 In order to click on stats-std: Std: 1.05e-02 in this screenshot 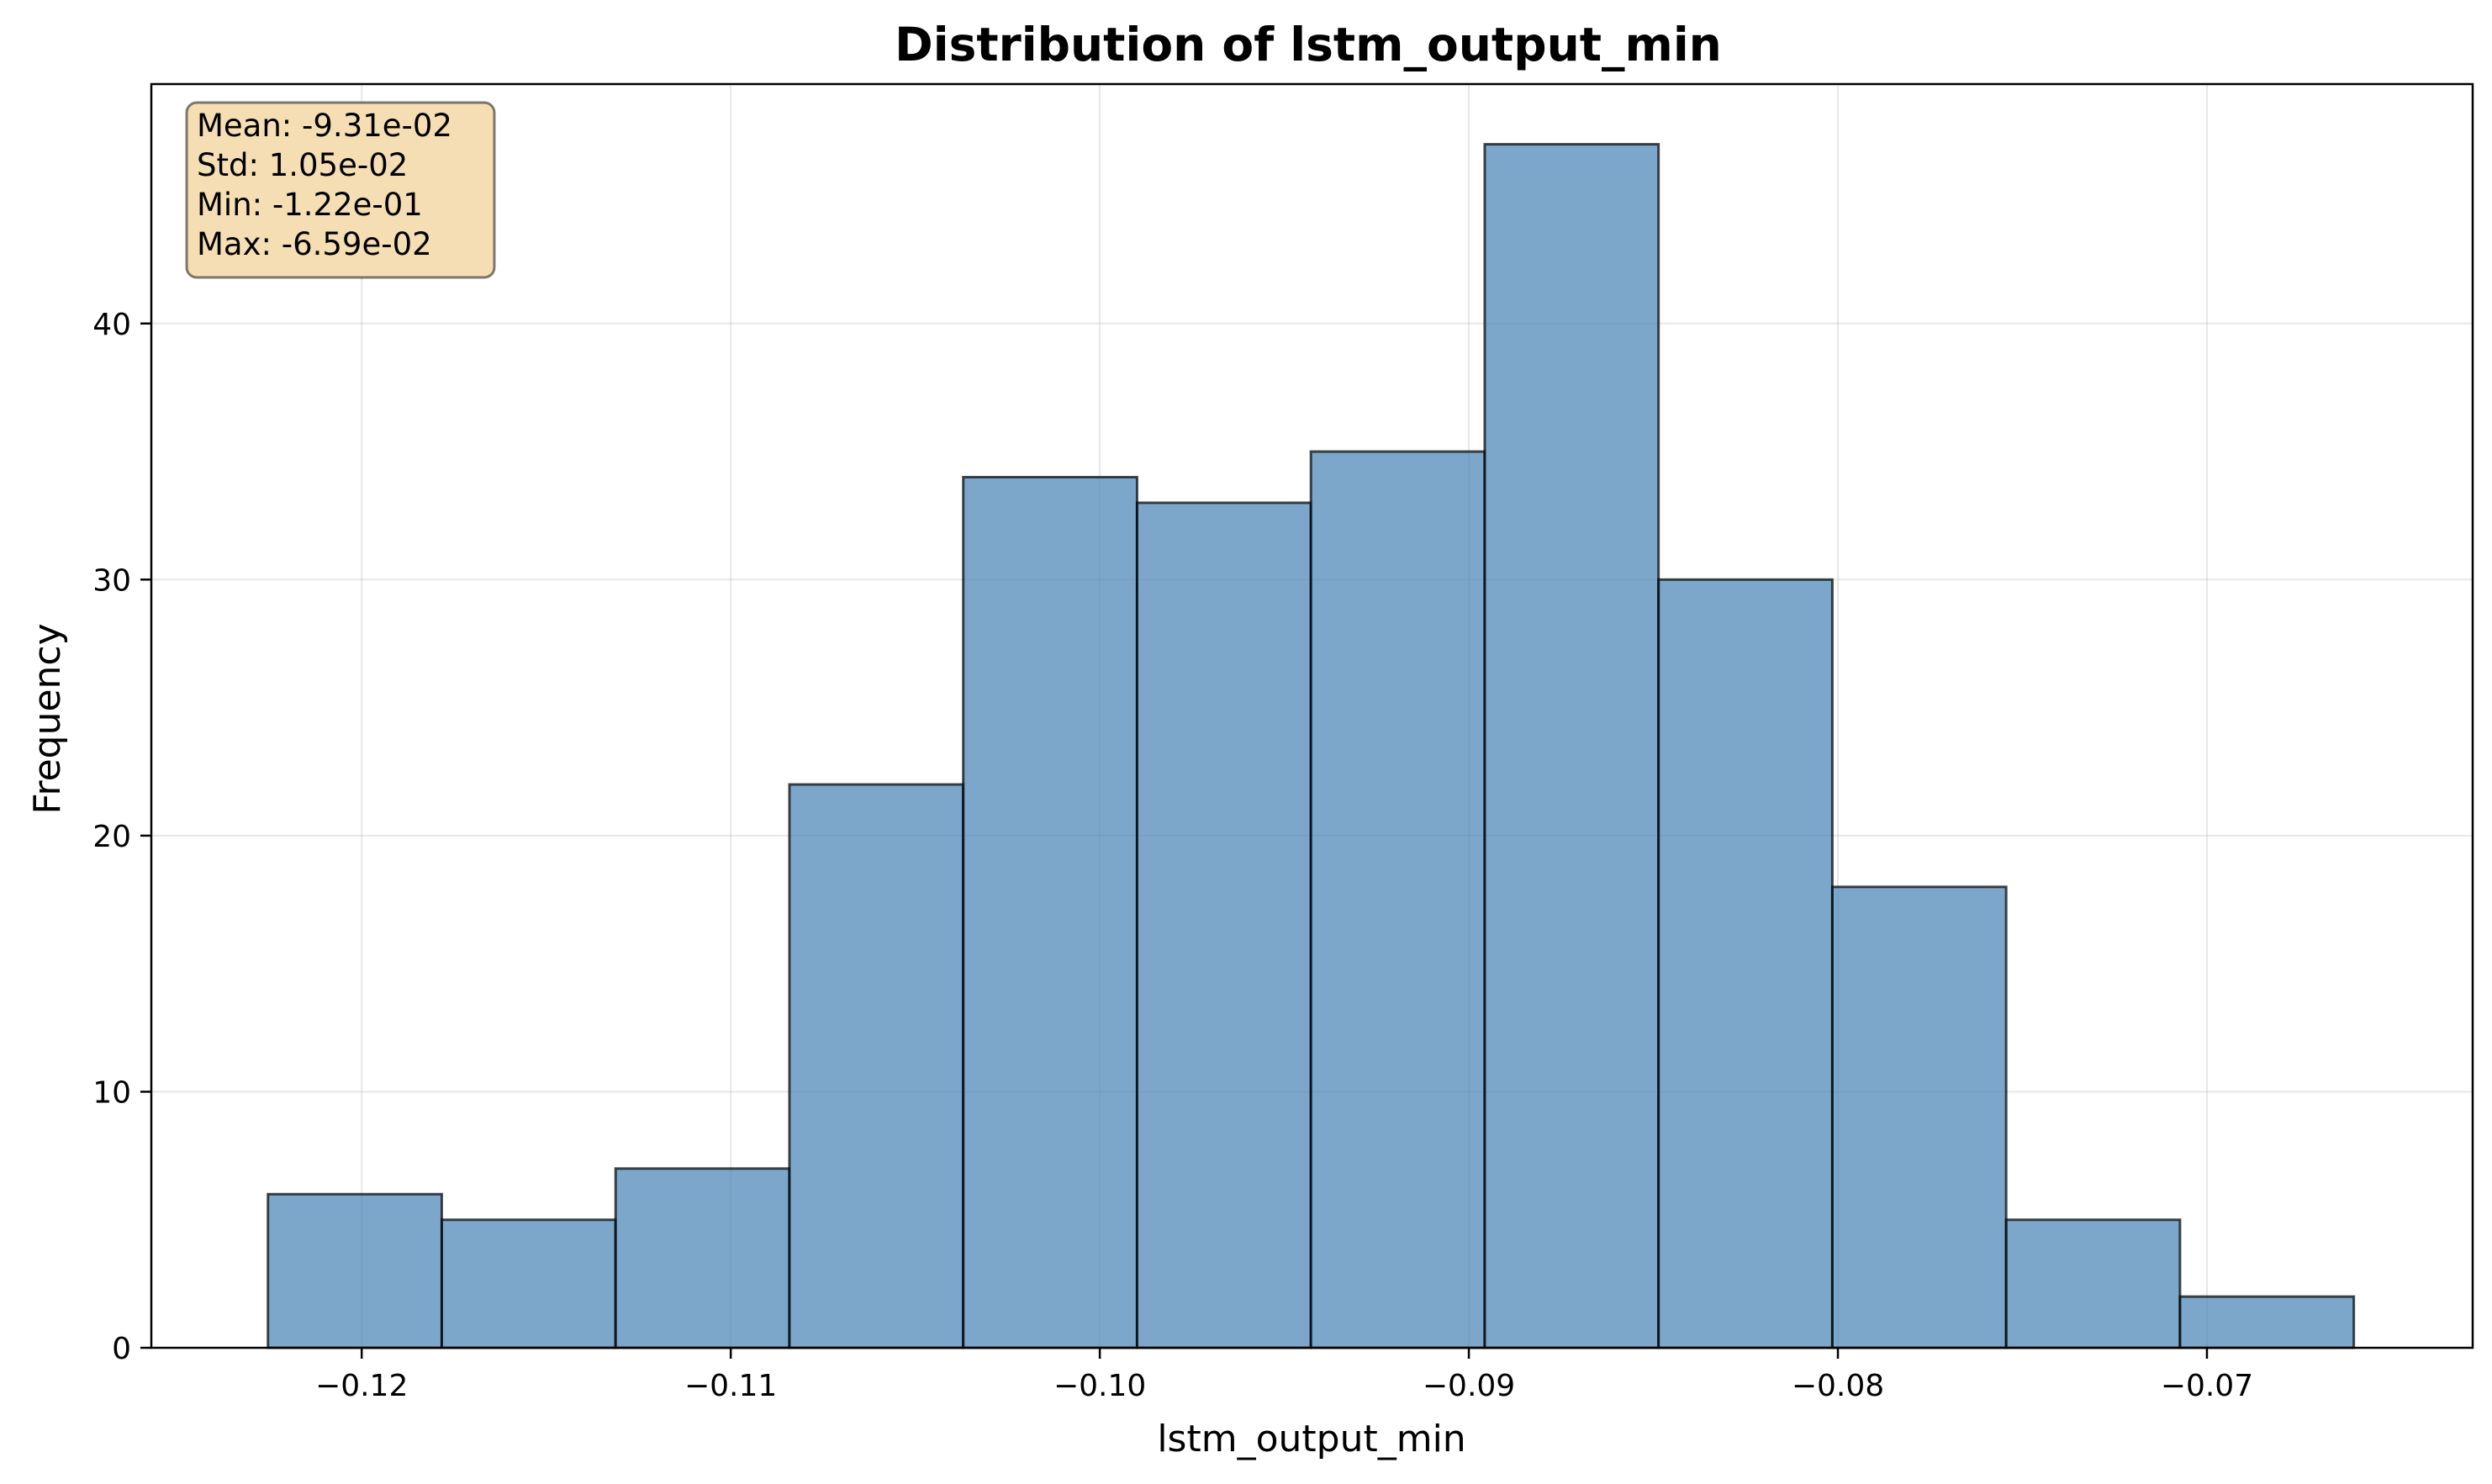, I will do `click(302, 165)`.